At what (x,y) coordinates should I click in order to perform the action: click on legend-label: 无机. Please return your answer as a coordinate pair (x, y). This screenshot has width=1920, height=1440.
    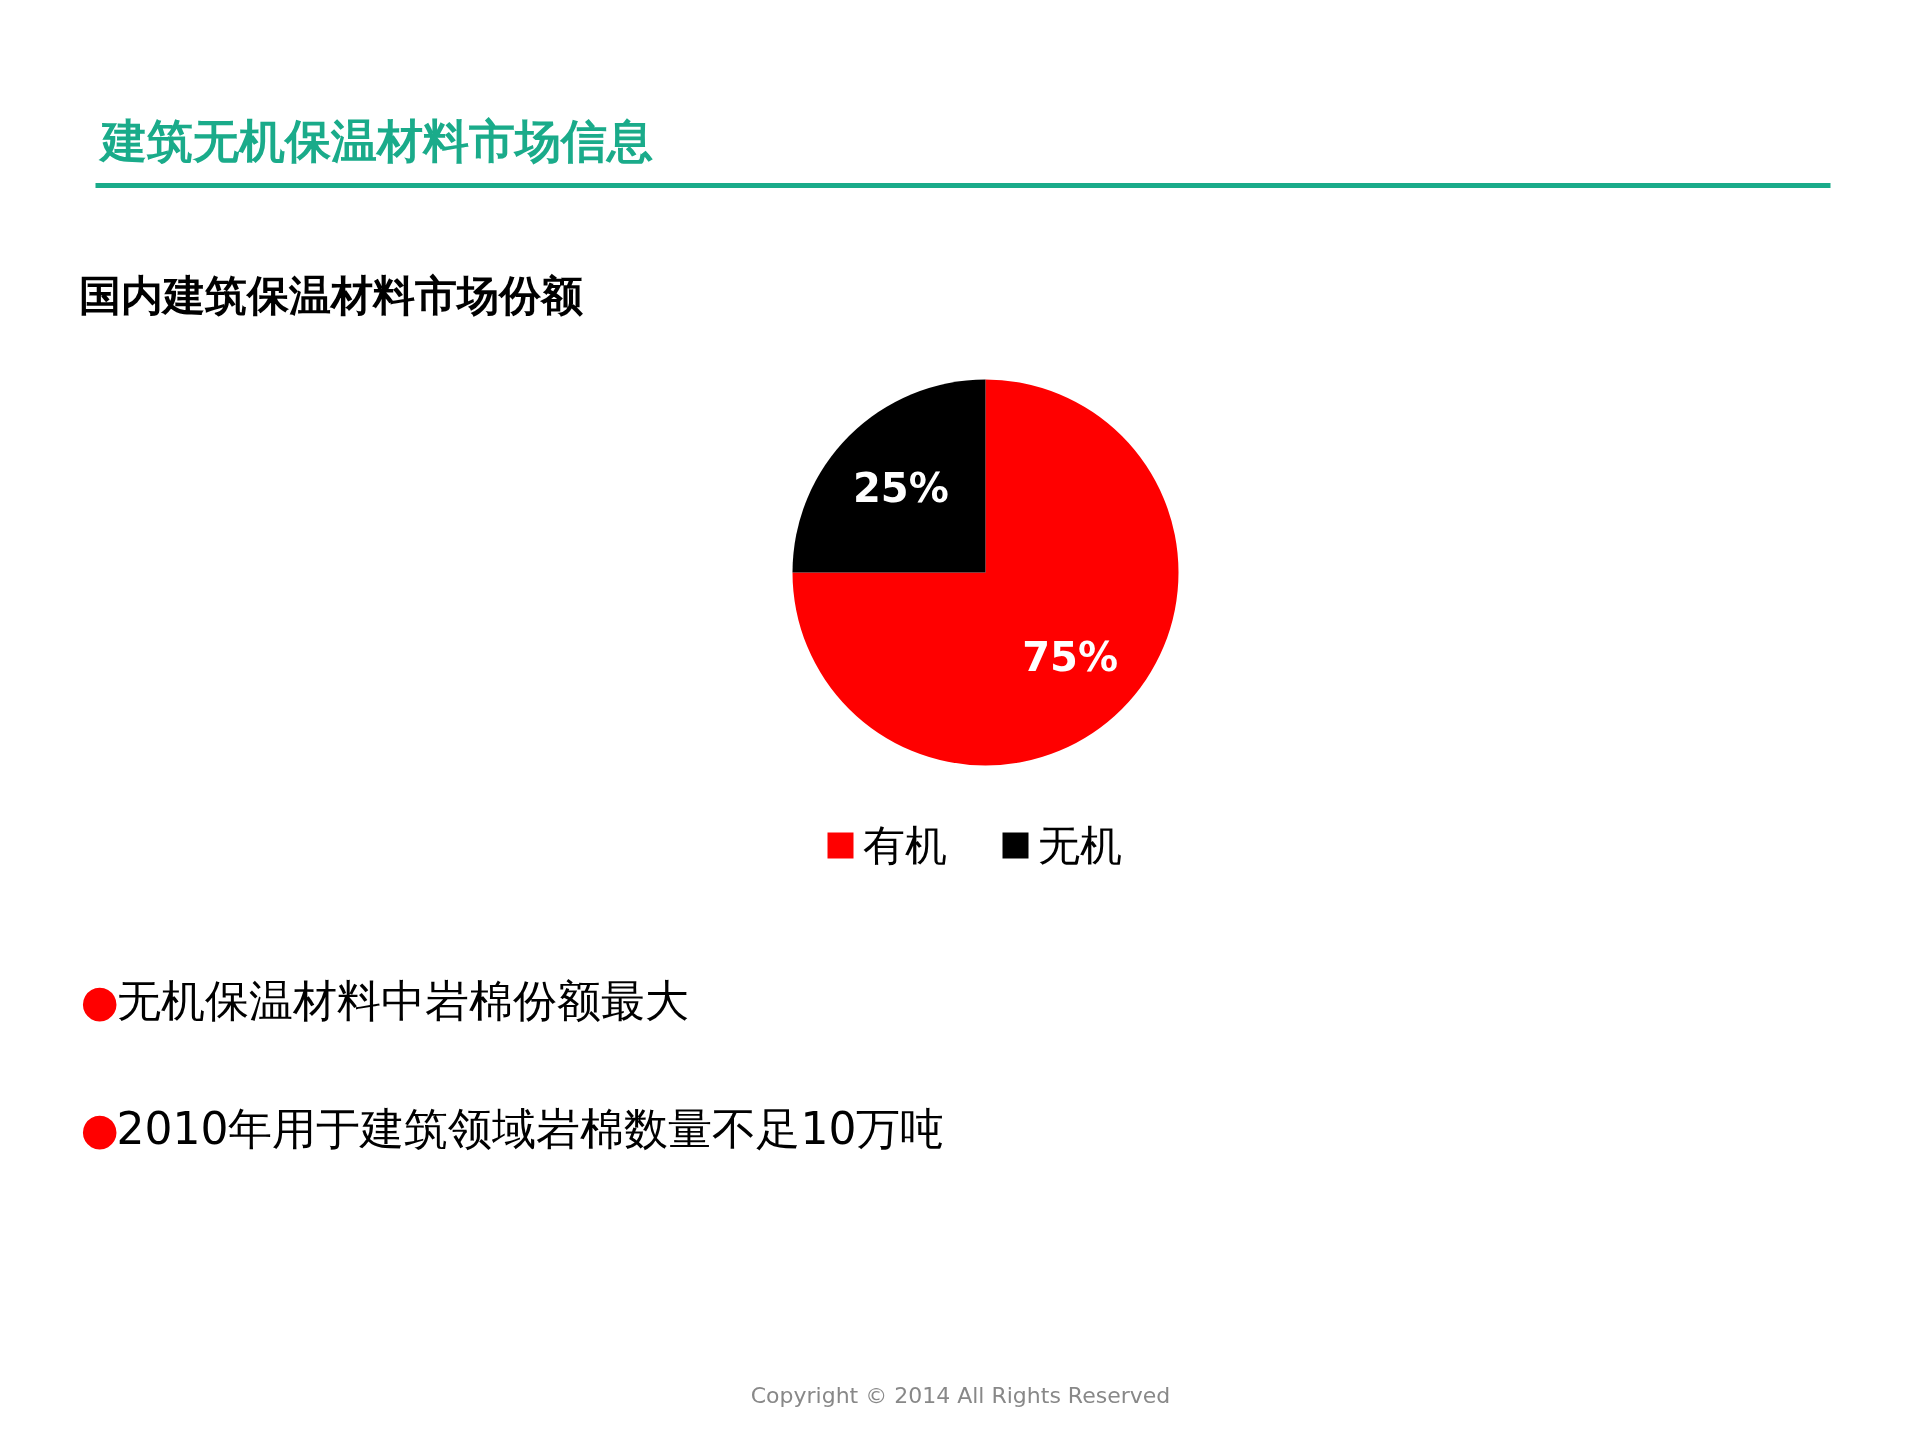
    Looking at the image, I should click on (1079, 845).